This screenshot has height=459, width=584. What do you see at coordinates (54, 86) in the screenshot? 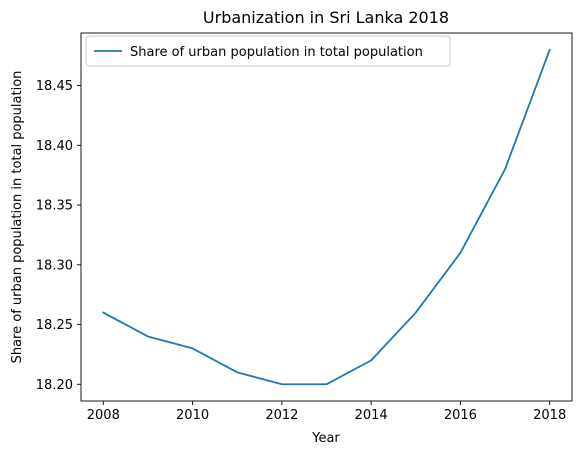
I see `y-tick-label: 18.45` at bounding box center [54, 86].